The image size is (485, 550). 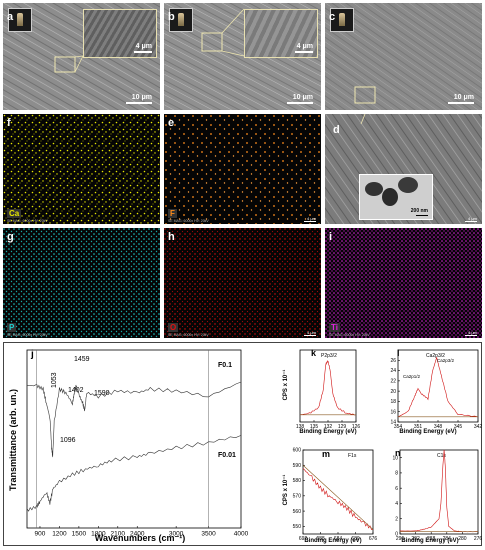 What do you see at coordinates (297, 481) in the screenshot?
I see `m-ytick-label: 580` at bounding box center [297, 481].